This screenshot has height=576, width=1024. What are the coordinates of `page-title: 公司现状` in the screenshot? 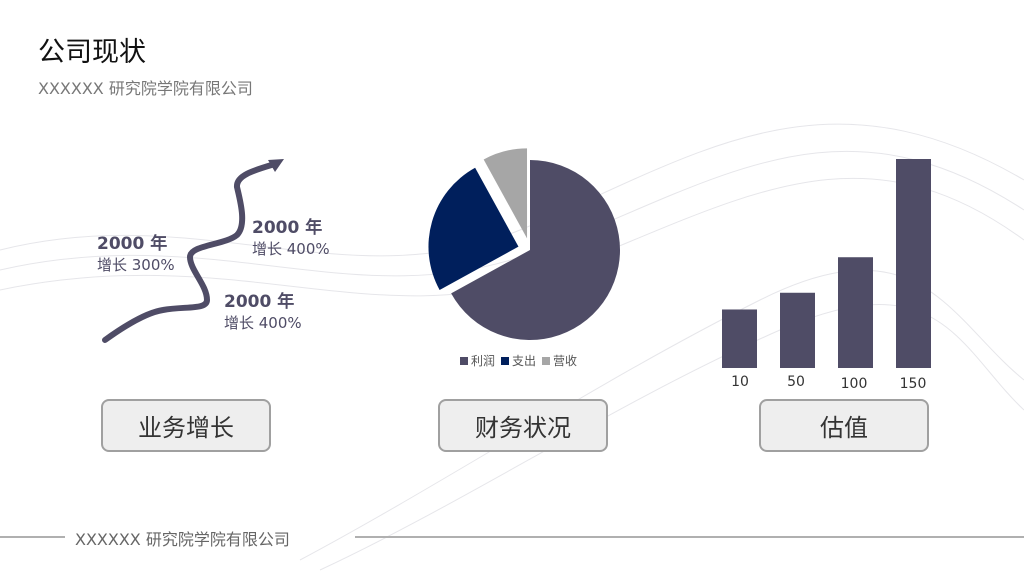 It's located at (92, 52).